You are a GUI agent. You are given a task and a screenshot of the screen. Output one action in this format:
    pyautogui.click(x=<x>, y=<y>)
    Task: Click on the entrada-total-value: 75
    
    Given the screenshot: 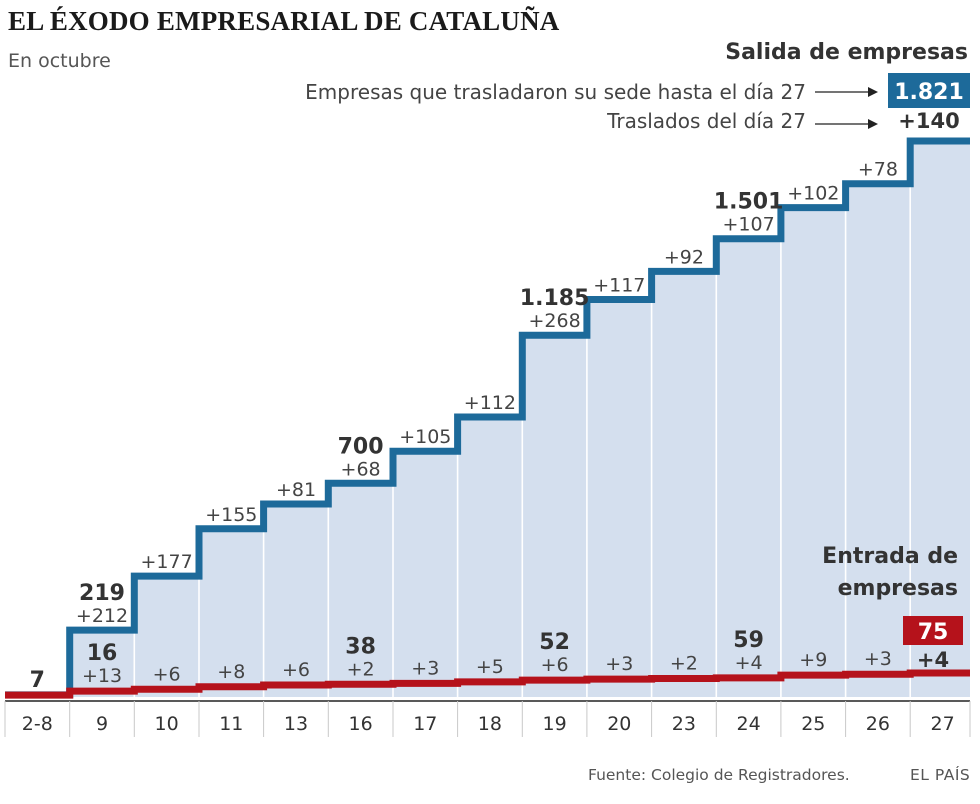 What is the action you would take?
    pyautogui.click(x=933, y=632)
    